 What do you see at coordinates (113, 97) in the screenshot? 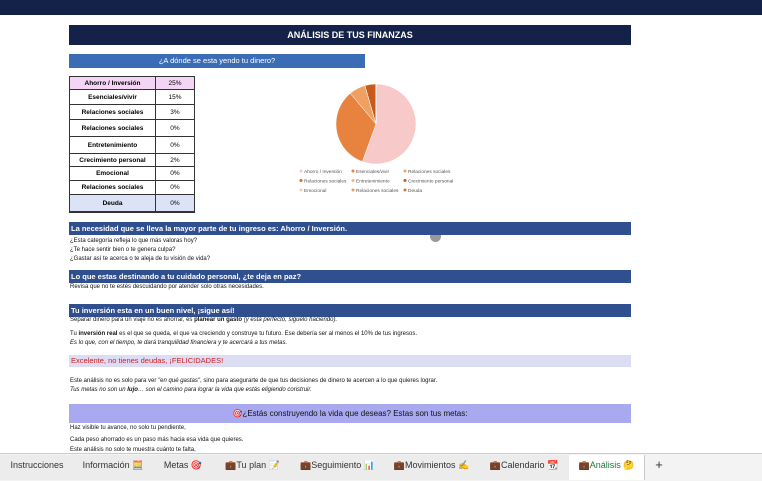
I see `table-cell: Esenciales/vivir` at bounding box center [113, 97].